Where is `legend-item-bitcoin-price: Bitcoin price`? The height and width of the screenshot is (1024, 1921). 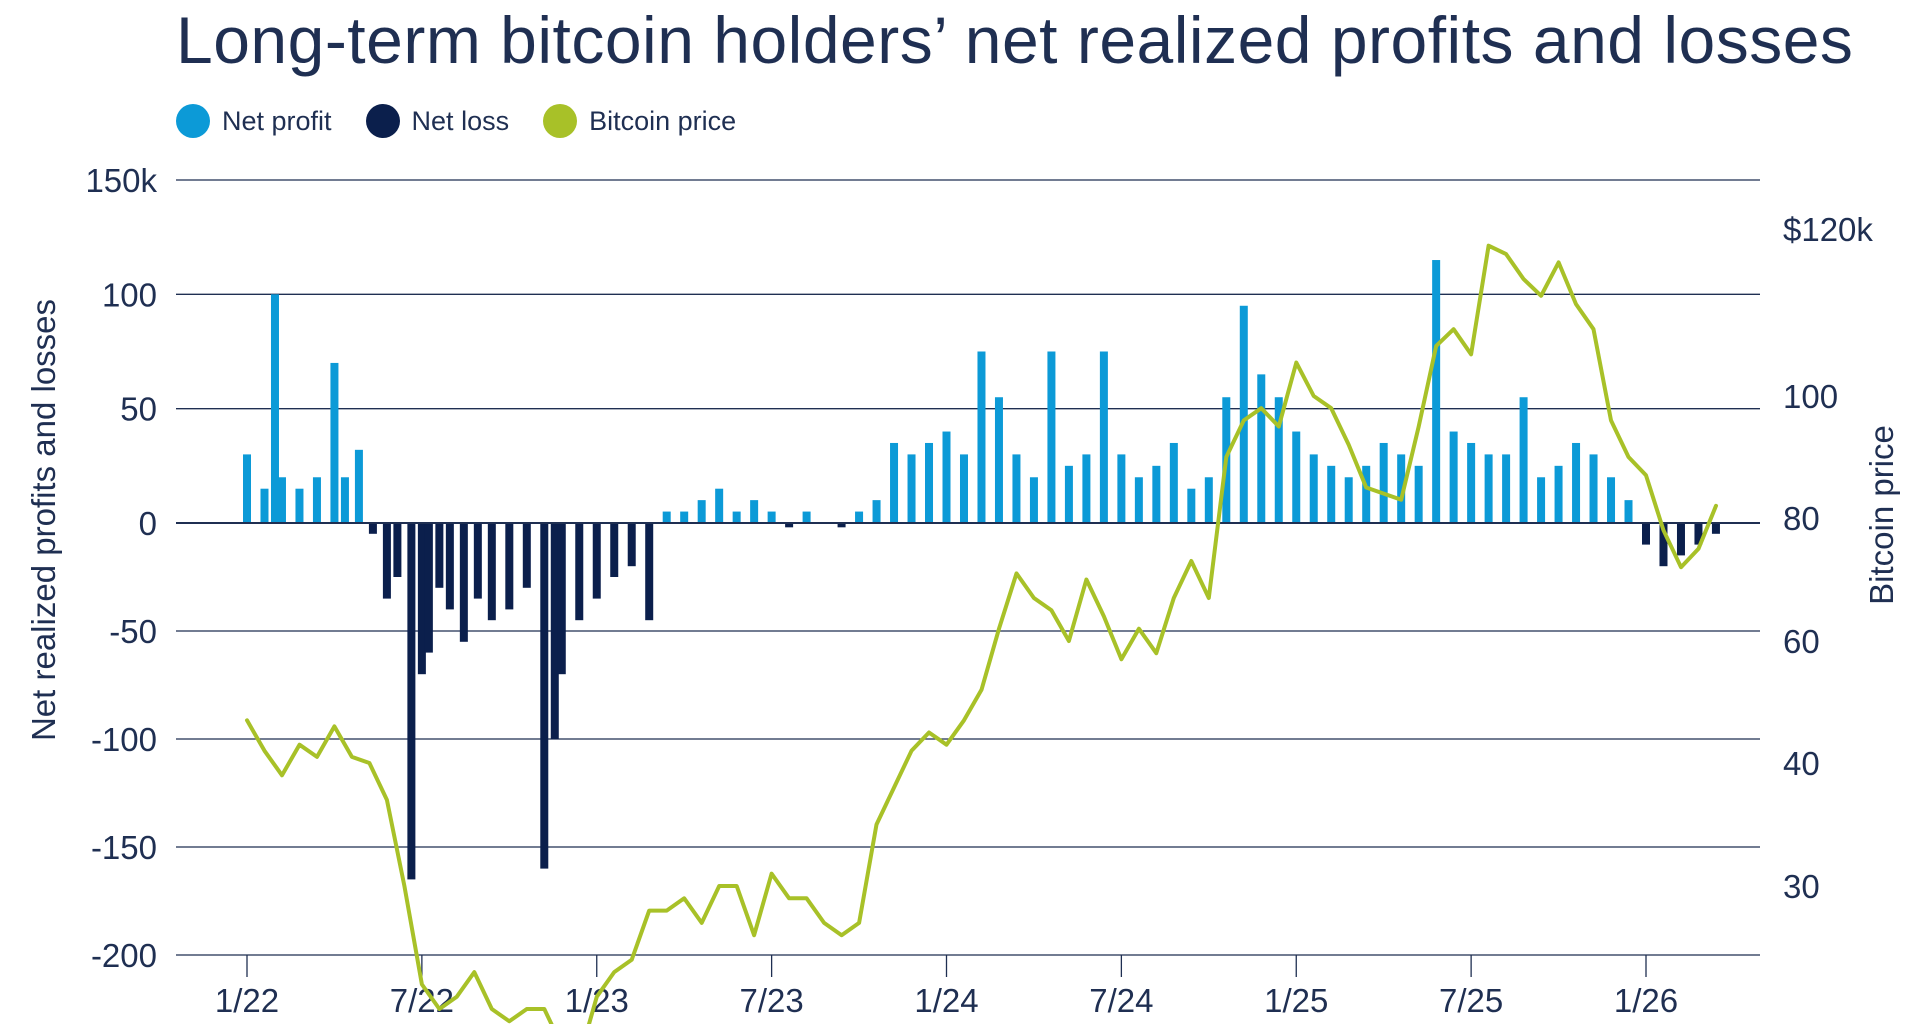 legend-item-bitcoin-price: Bitcoin price is located at coordinates (639, 121).